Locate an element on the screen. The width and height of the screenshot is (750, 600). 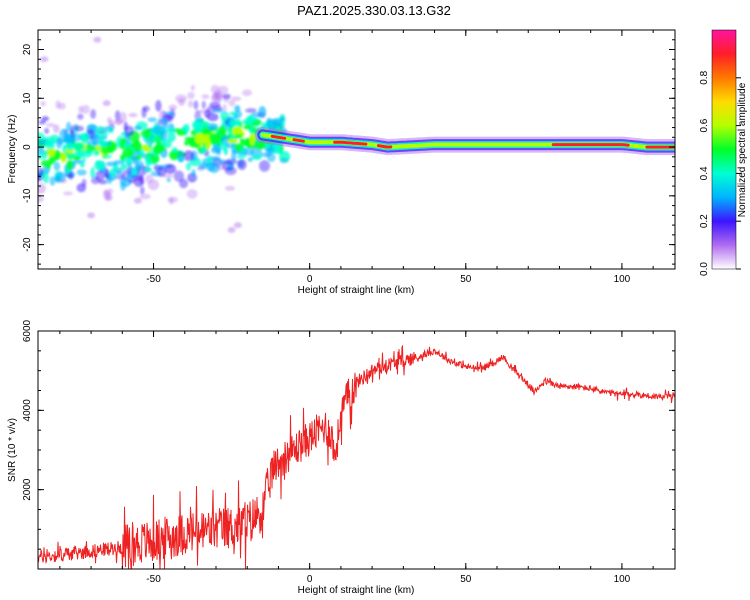
spectrogram-blobs is located at coordinates (164, 134).